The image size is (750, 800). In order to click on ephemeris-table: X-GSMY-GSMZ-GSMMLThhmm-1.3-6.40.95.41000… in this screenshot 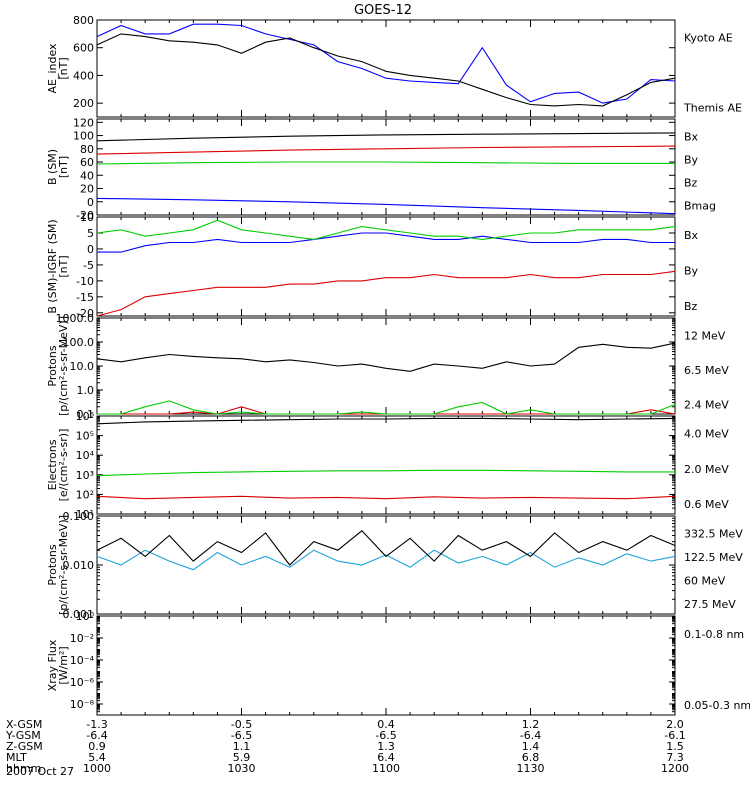, I will do `click(347, 746)`.